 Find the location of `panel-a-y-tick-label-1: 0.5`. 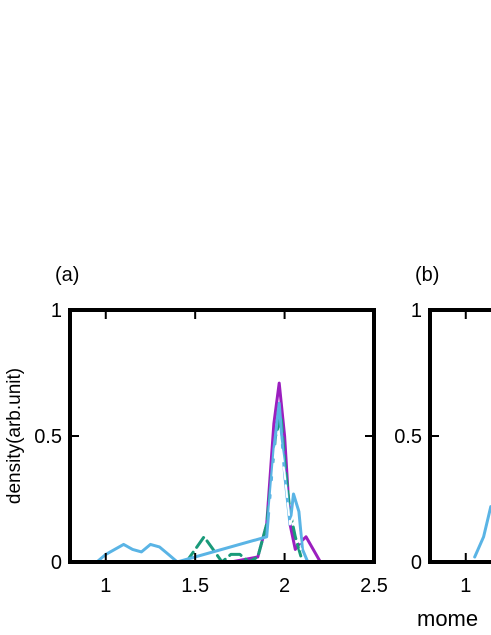

panel-a-y-tick-label-1: 0.5 is located at coordinates (48, 437).